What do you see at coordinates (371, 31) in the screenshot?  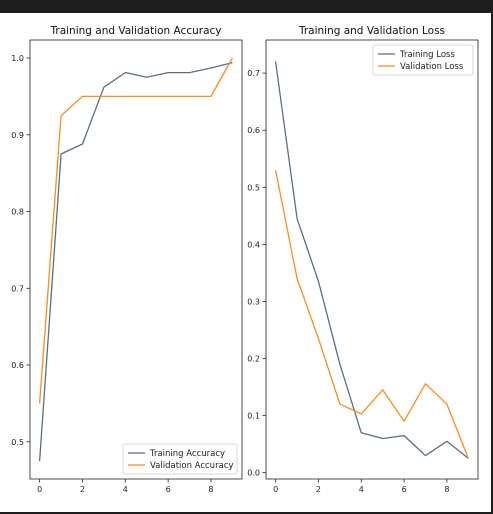 I see `chart-title: Training and Validation Loss` at bounding box center [371, 31].